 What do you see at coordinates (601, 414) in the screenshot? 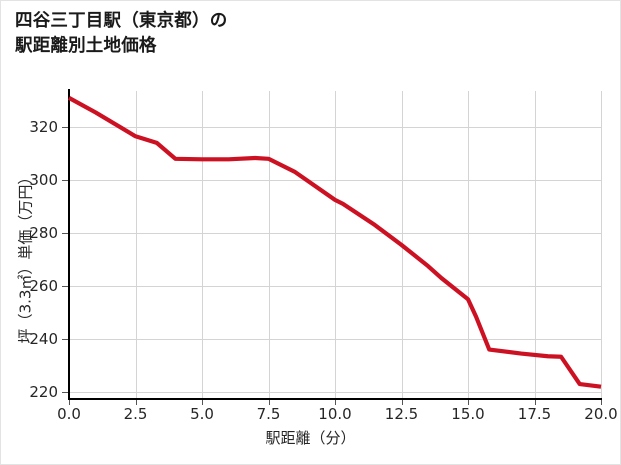
I see `x-tick-label: 20.0` at bounding box center [601, 414].